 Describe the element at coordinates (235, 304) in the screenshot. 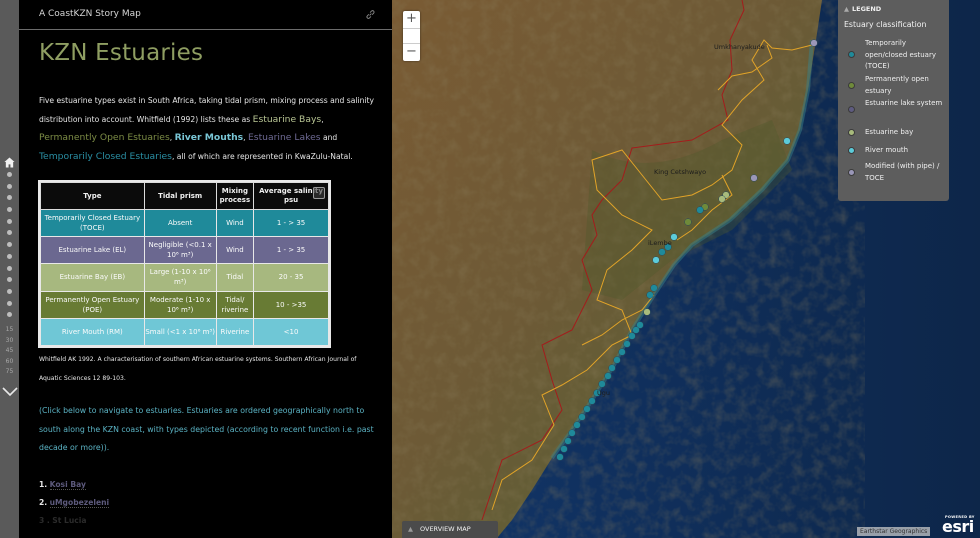

I see `table-cell: Tidal/ riverine` at that location.